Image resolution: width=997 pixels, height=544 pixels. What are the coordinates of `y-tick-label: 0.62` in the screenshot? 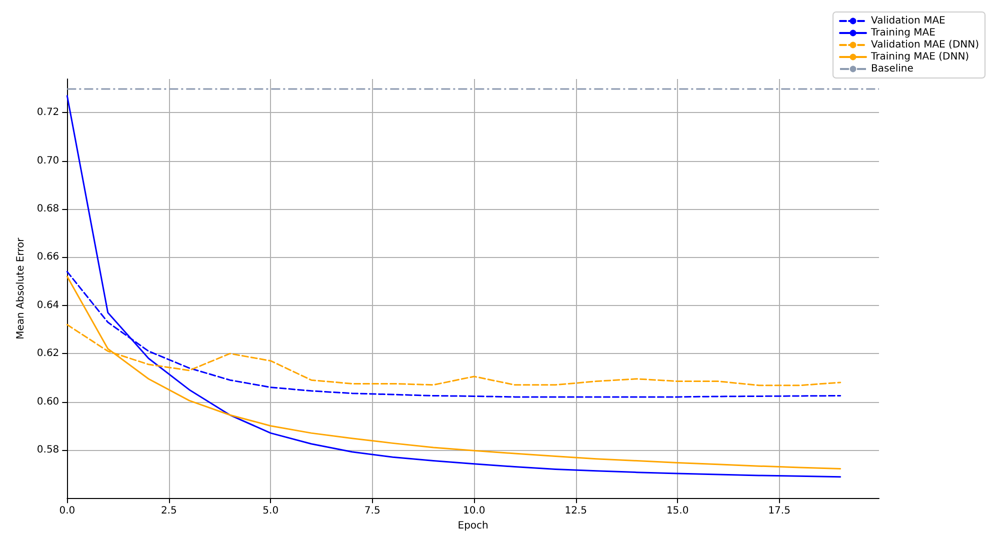 It's located at (48, 354).